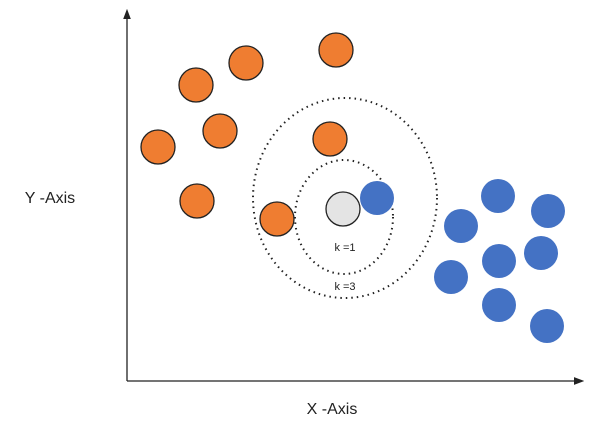  I want to click on blue-points, so click(462, 261).